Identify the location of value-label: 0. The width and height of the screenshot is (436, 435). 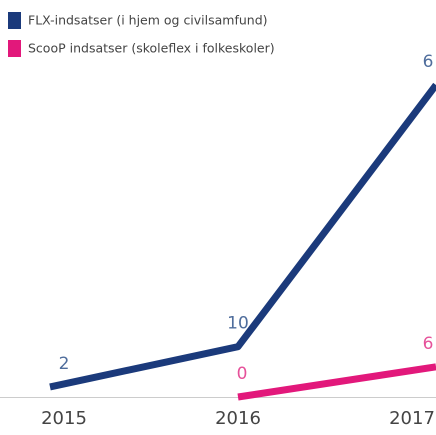
(242, 374).